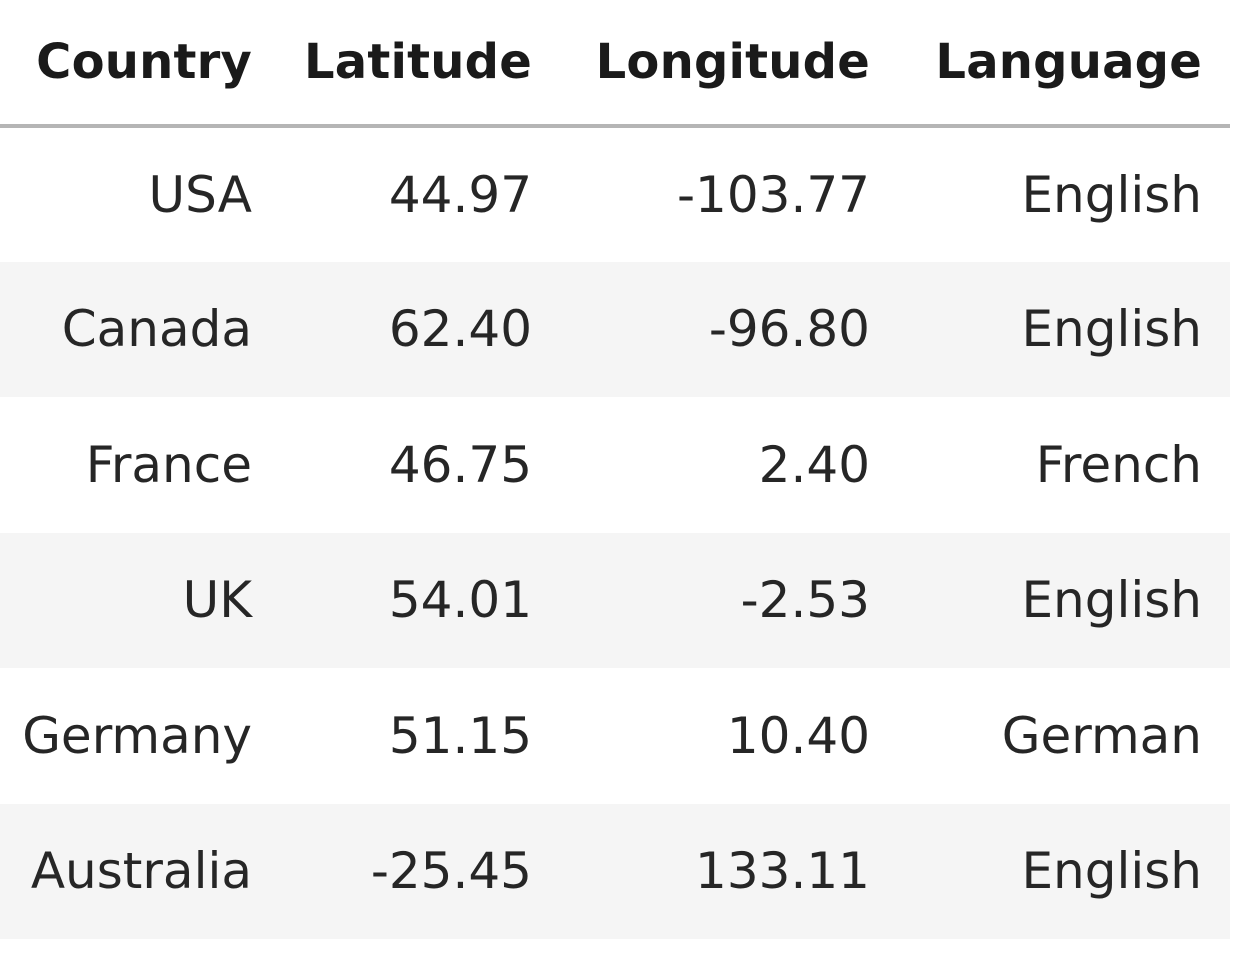 The width and height of the screenshot is (1257, 966). Describe the element at coordinates (729, 871) in the screenshot. I see `cell-longitude: 133.11` at that location.